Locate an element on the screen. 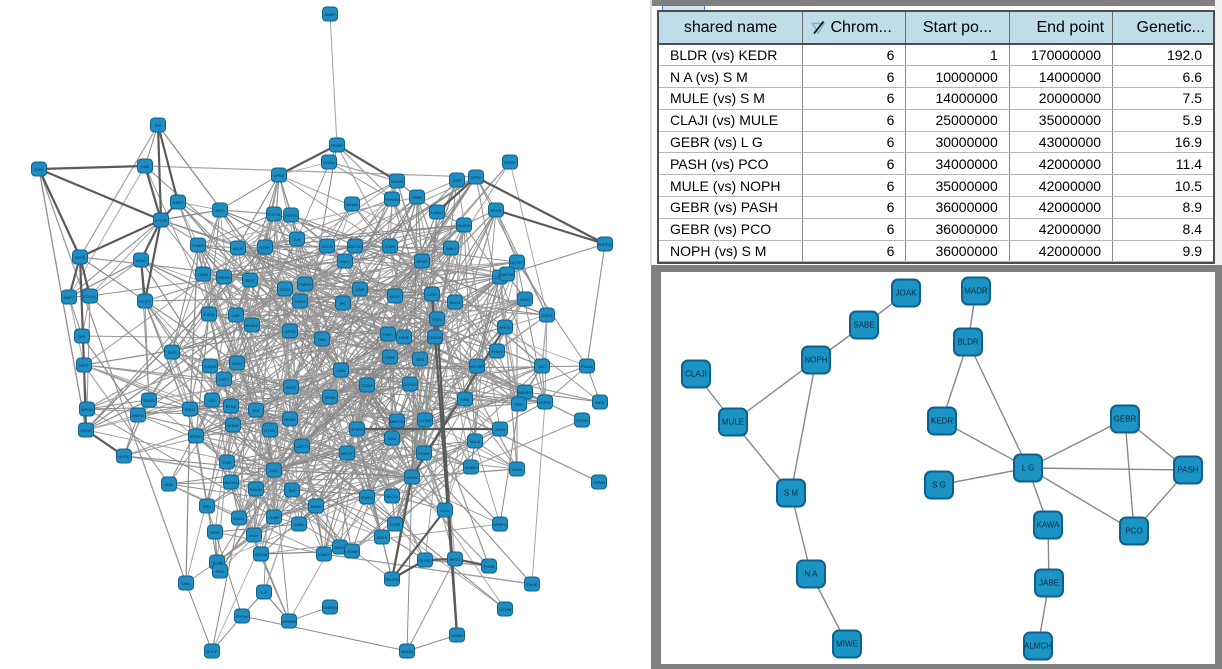  svg-text: DAFC is located at coordinates (69, 297).